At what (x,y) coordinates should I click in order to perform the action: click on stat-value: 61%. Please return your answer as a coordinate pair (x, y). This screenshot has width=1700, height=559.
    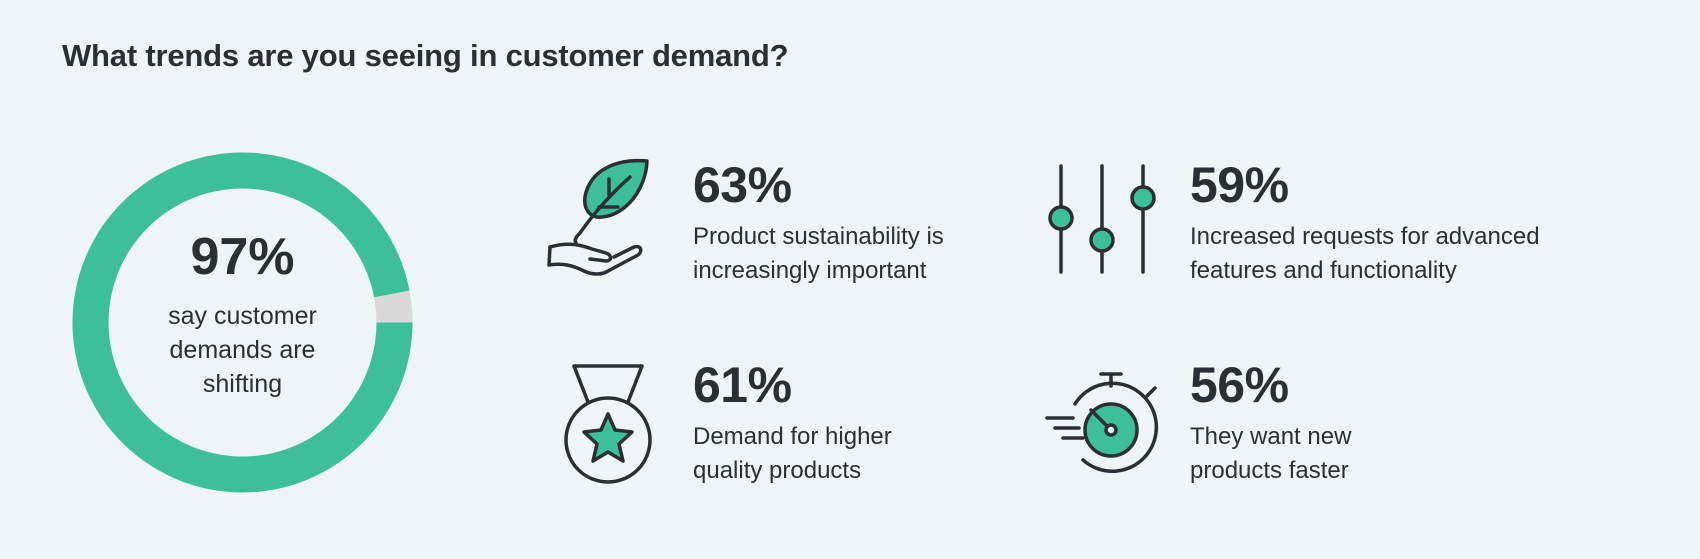
    Looking at the image, I should click on (742, 385).